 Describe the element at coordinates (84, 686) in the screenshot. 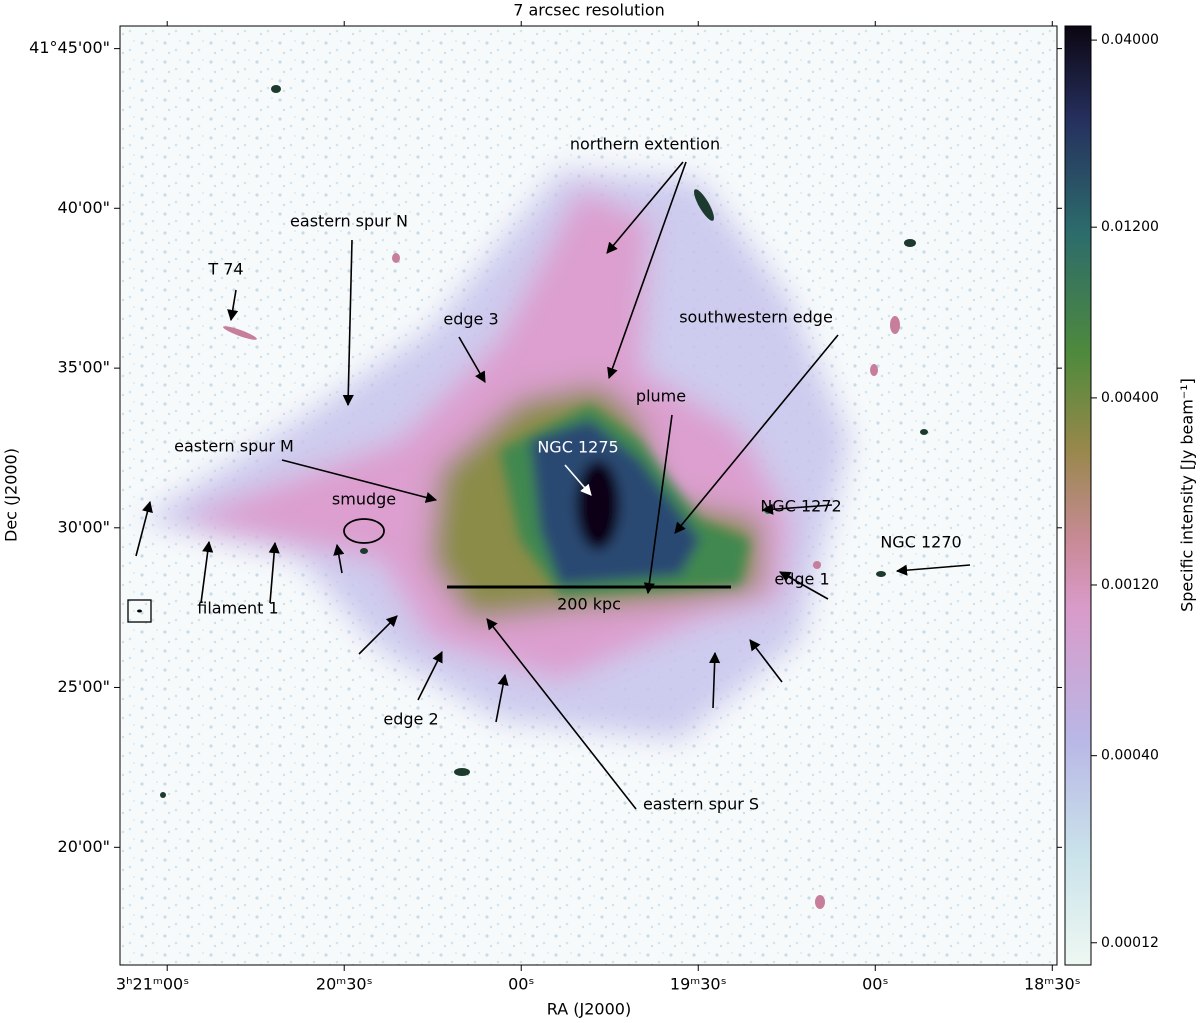

I see `y-tick-label: 25'00"` at that location.